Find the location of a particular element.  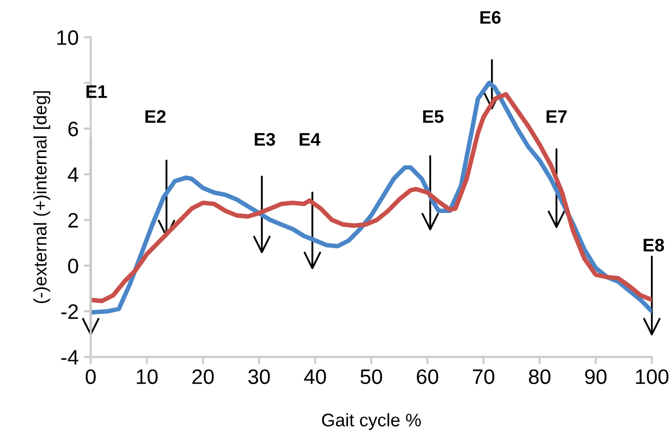

x-tick-label: 60 is located at coordinates (427, 376).